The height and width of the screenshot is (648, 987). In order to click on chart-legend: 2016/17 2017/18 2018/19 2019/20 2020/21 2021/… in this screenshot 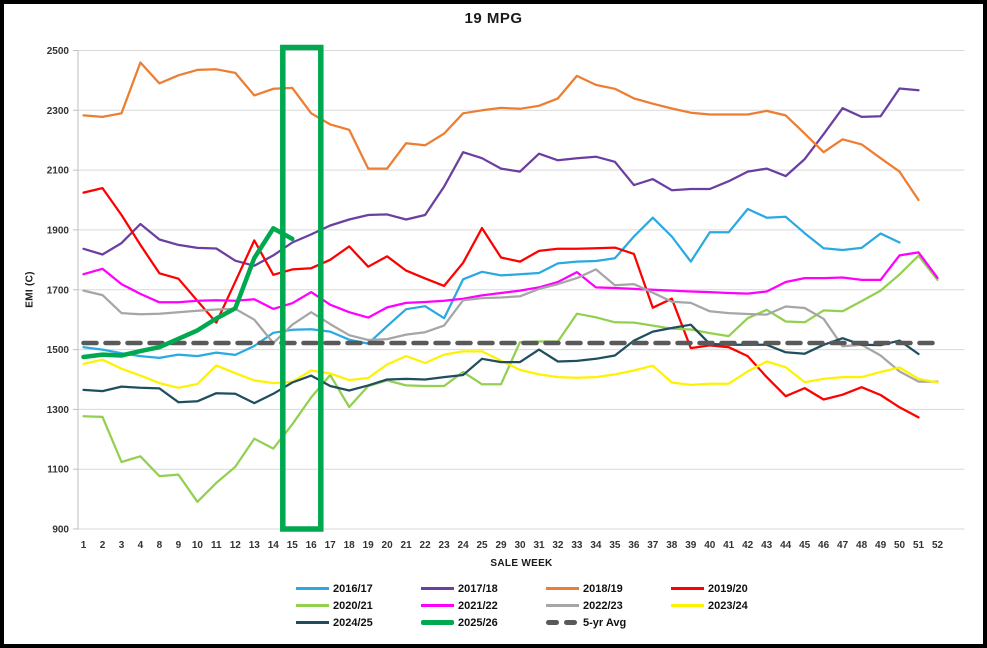, I will do `click(546, 605)`.